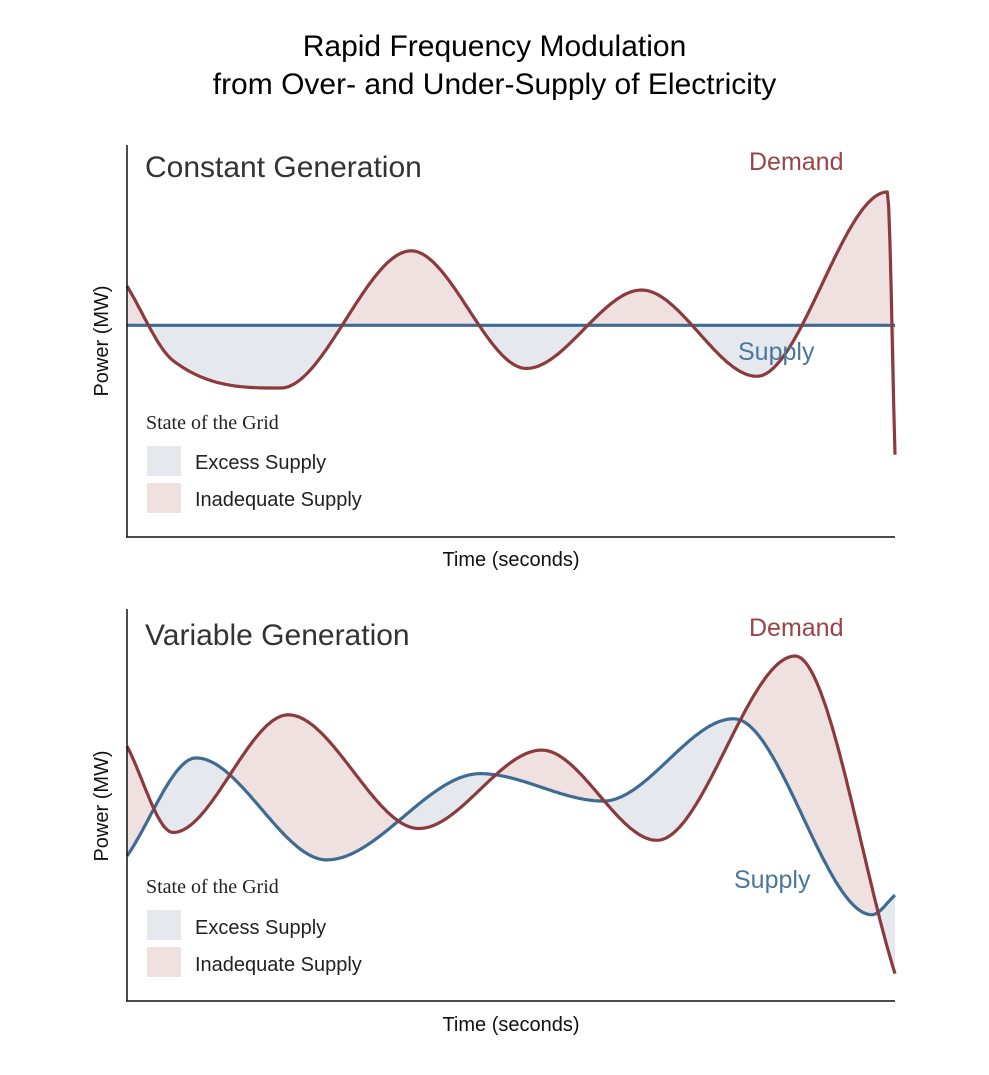 The image size is (989, 1075). What do you see at coordinates (277, 635) in the screenshot?
I see `panel-title: Variable Generation` at bounding box center [277, 635].